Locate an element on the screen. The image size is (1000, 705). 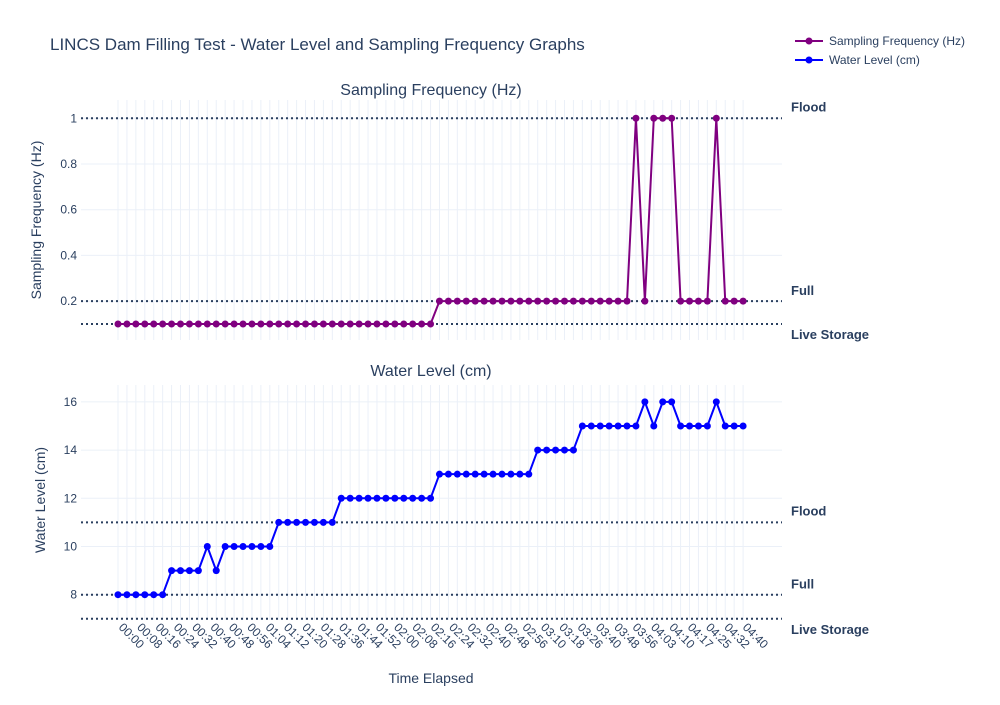
x-axis-title: Time Elapsed is located at coordinates (430, 678).